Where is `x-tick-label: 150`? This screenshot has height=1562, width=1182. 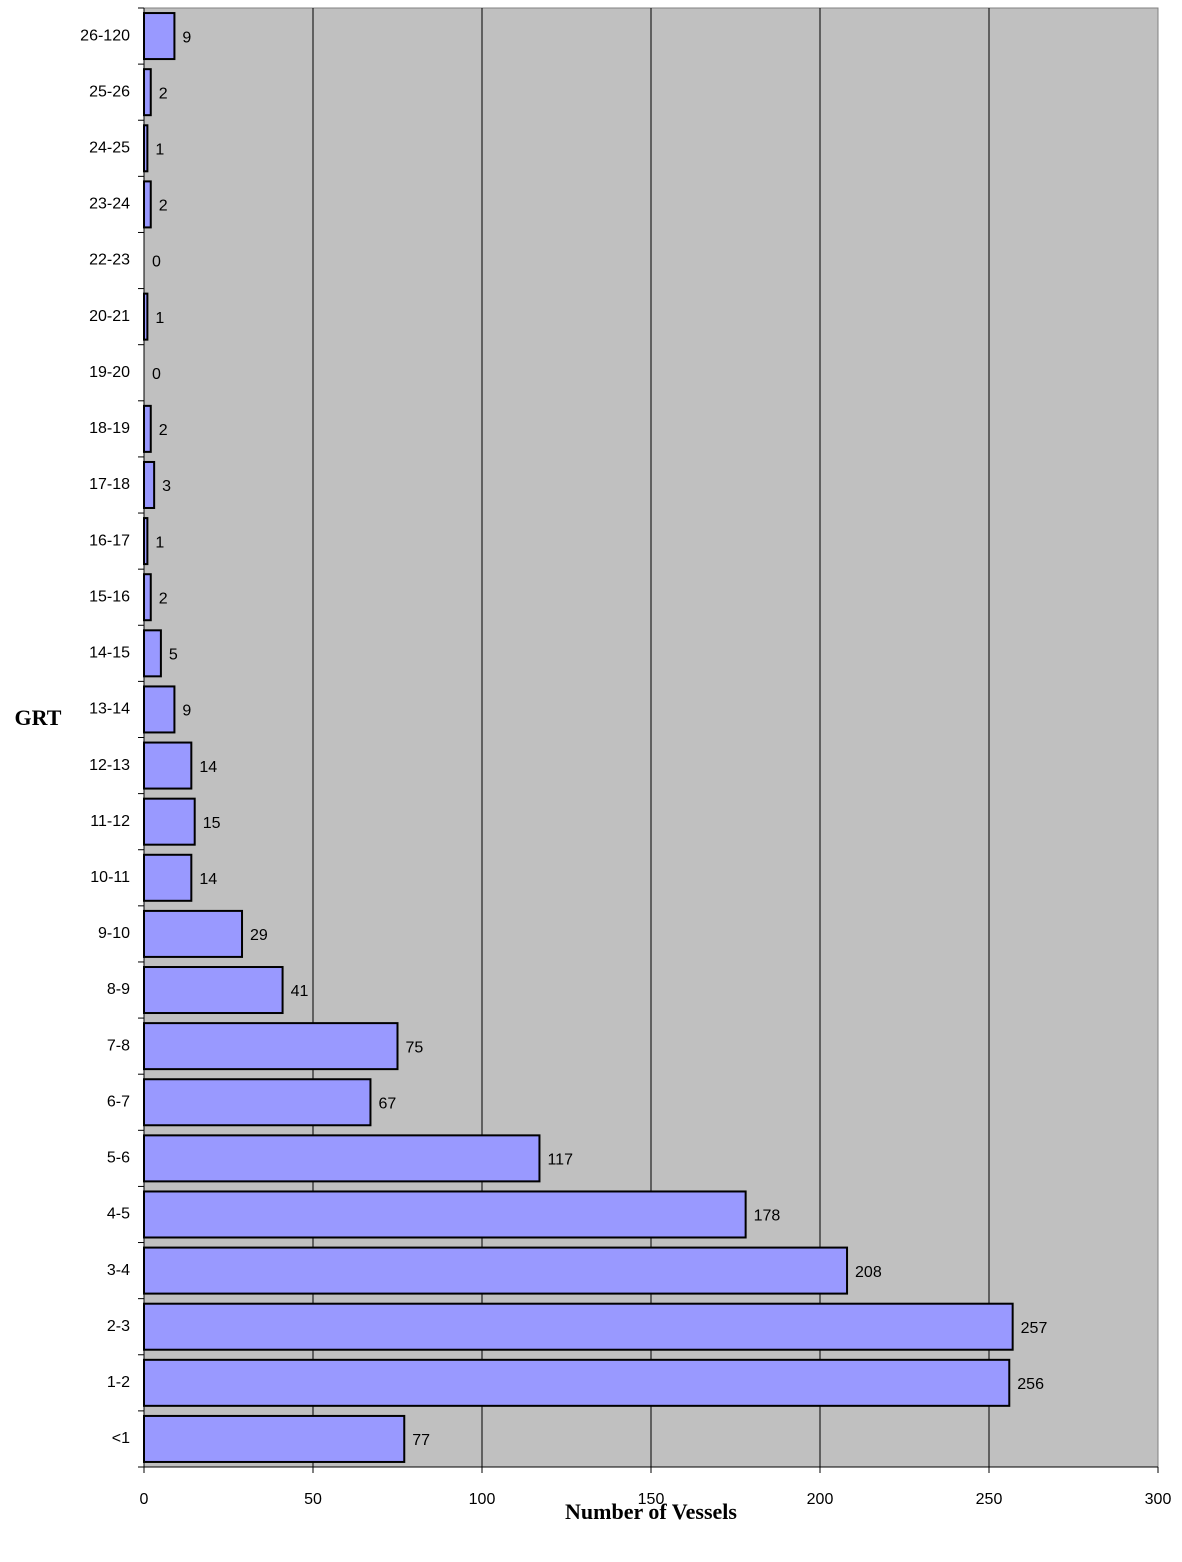
x-tick-label: 150 is located at coordinates (651, 1499).